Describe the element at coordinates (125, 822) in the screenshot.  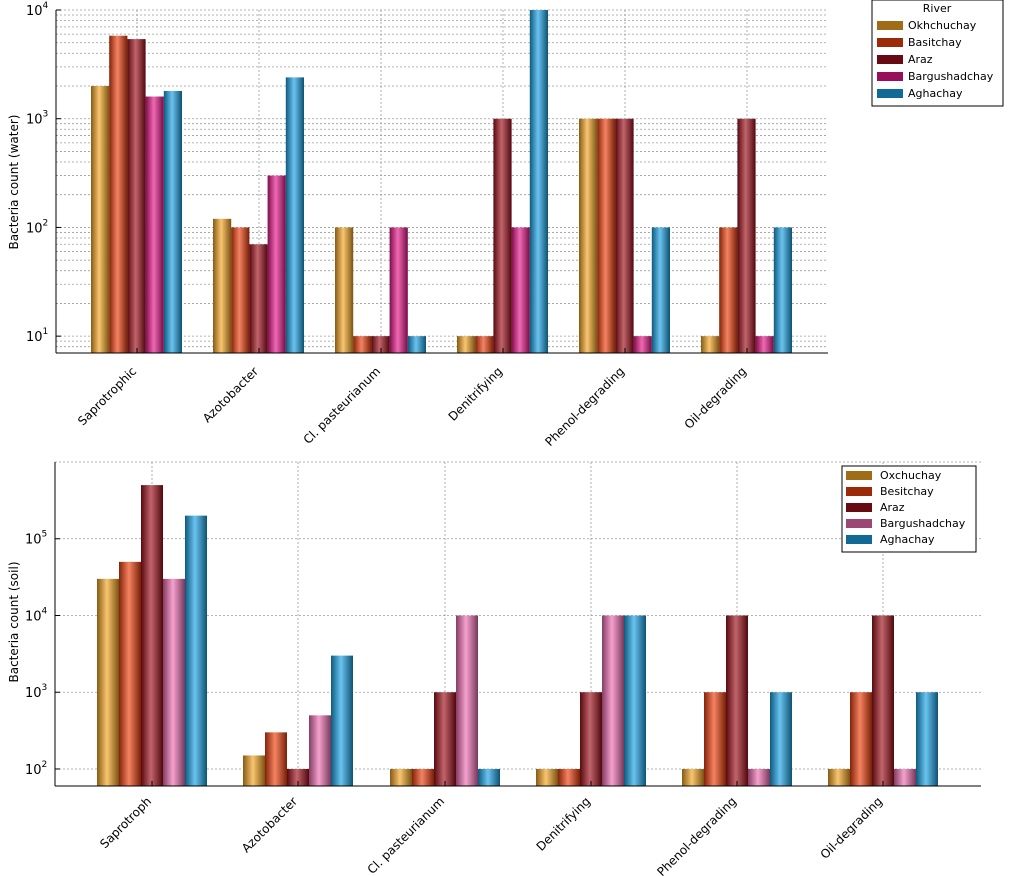
I see `soil-x-tick-label: Saprotroph` at that location.